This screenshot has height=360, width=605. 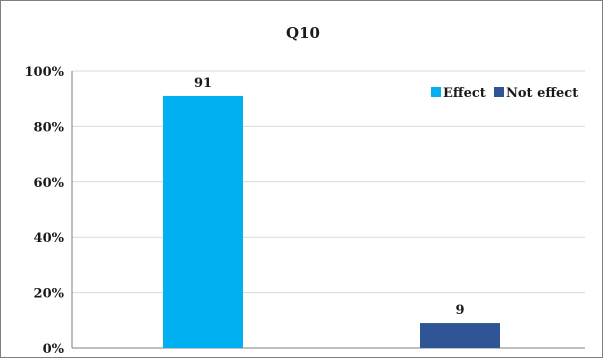 I want to click on chart-title: Q10, so click(x=303, y=33).